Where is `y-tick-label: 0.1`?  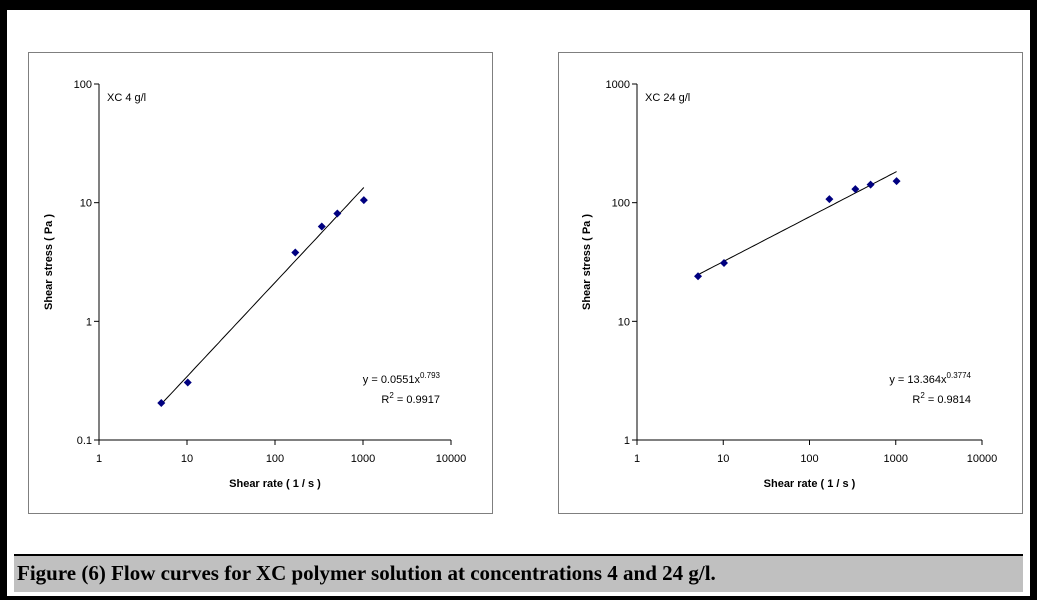 y-tick-label: 0.1 is located at coordinates (84, 441).